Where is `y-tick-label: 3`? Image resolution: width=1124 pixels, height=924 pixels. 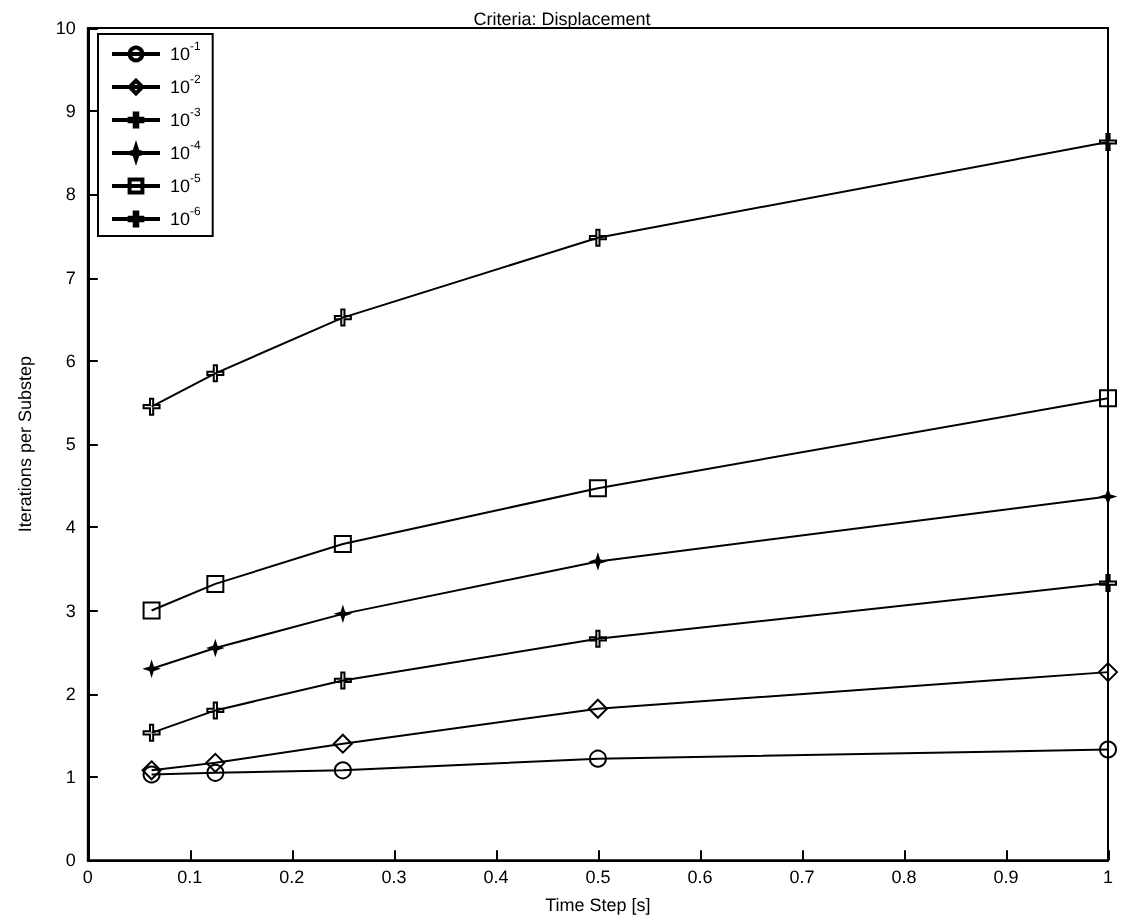
y-tick-label: 3 is located at coordinates (70, 610).